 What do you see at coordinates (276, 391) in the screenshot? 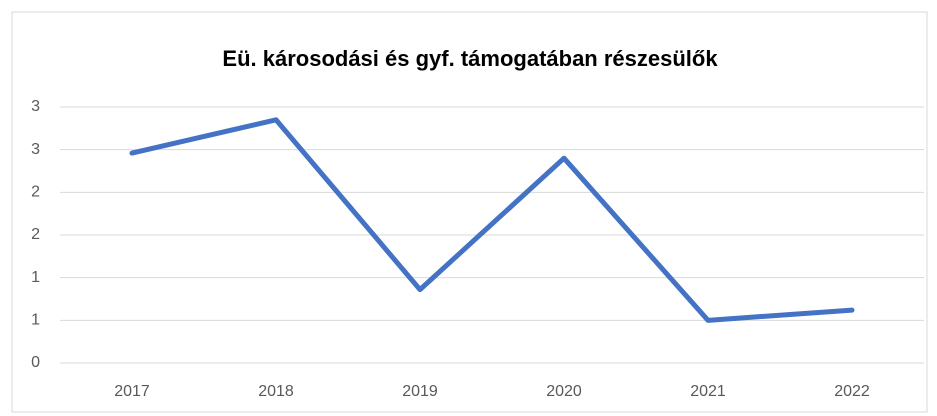
I see `x-tick-label: 2018` at bounding box center [276, 391].